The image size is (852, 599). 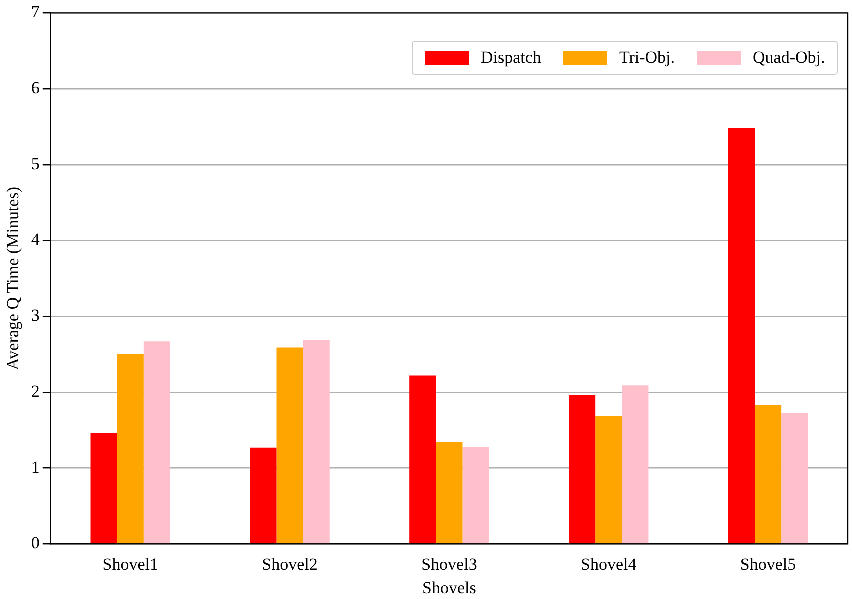 I want to click on legend-label: Tri-Obj., so click(x=647, y=58).